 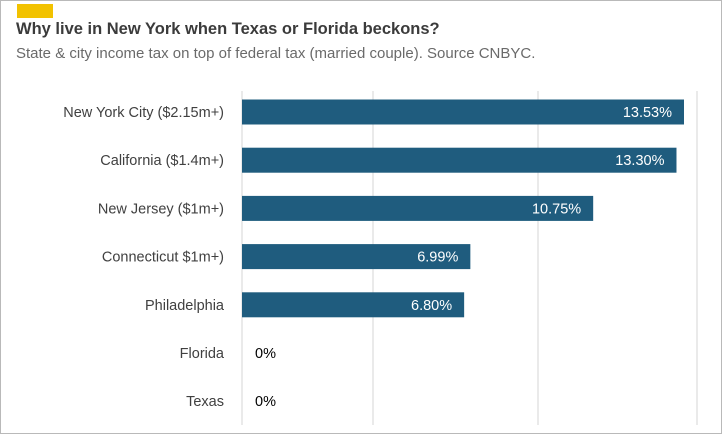 I want to click on accent-bar, so click(x=35, y=11).